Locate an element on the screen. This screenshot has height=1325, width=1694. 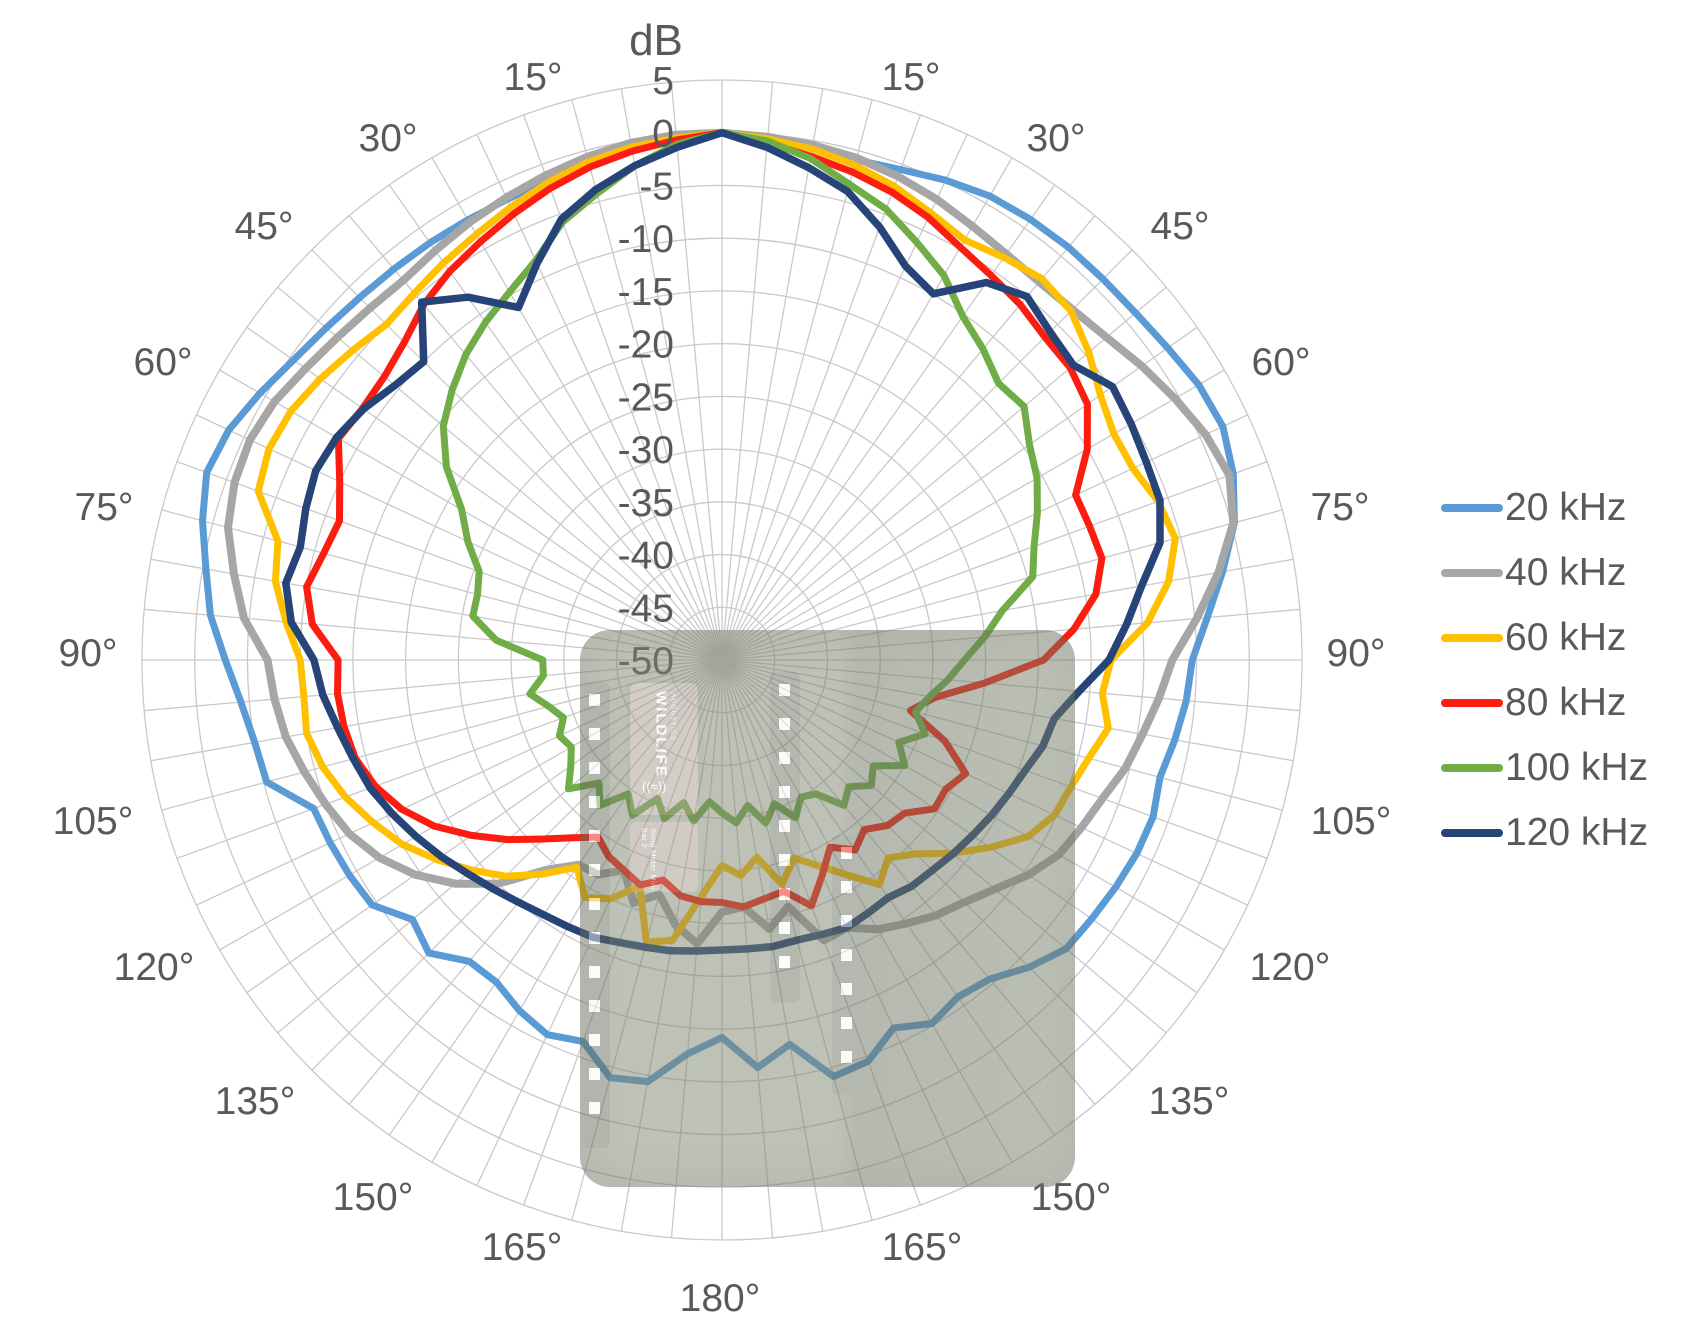
legend-item-60-khz: 60 kHz is located at coordinates (1533, 638).